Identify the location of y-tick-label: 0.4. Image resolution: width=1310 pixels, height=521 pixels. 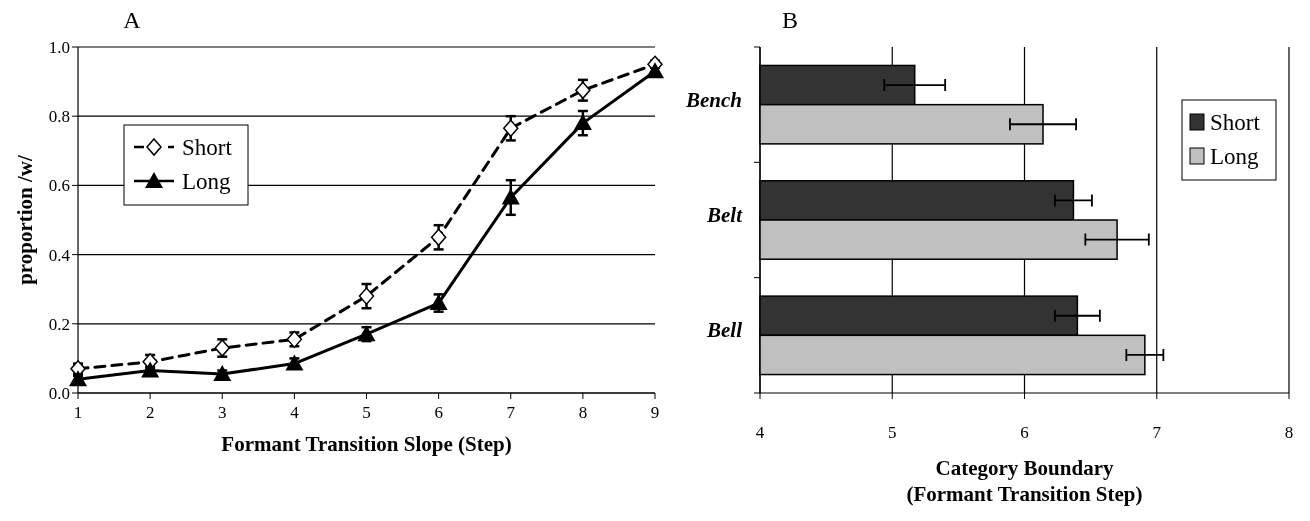
(59, 255).